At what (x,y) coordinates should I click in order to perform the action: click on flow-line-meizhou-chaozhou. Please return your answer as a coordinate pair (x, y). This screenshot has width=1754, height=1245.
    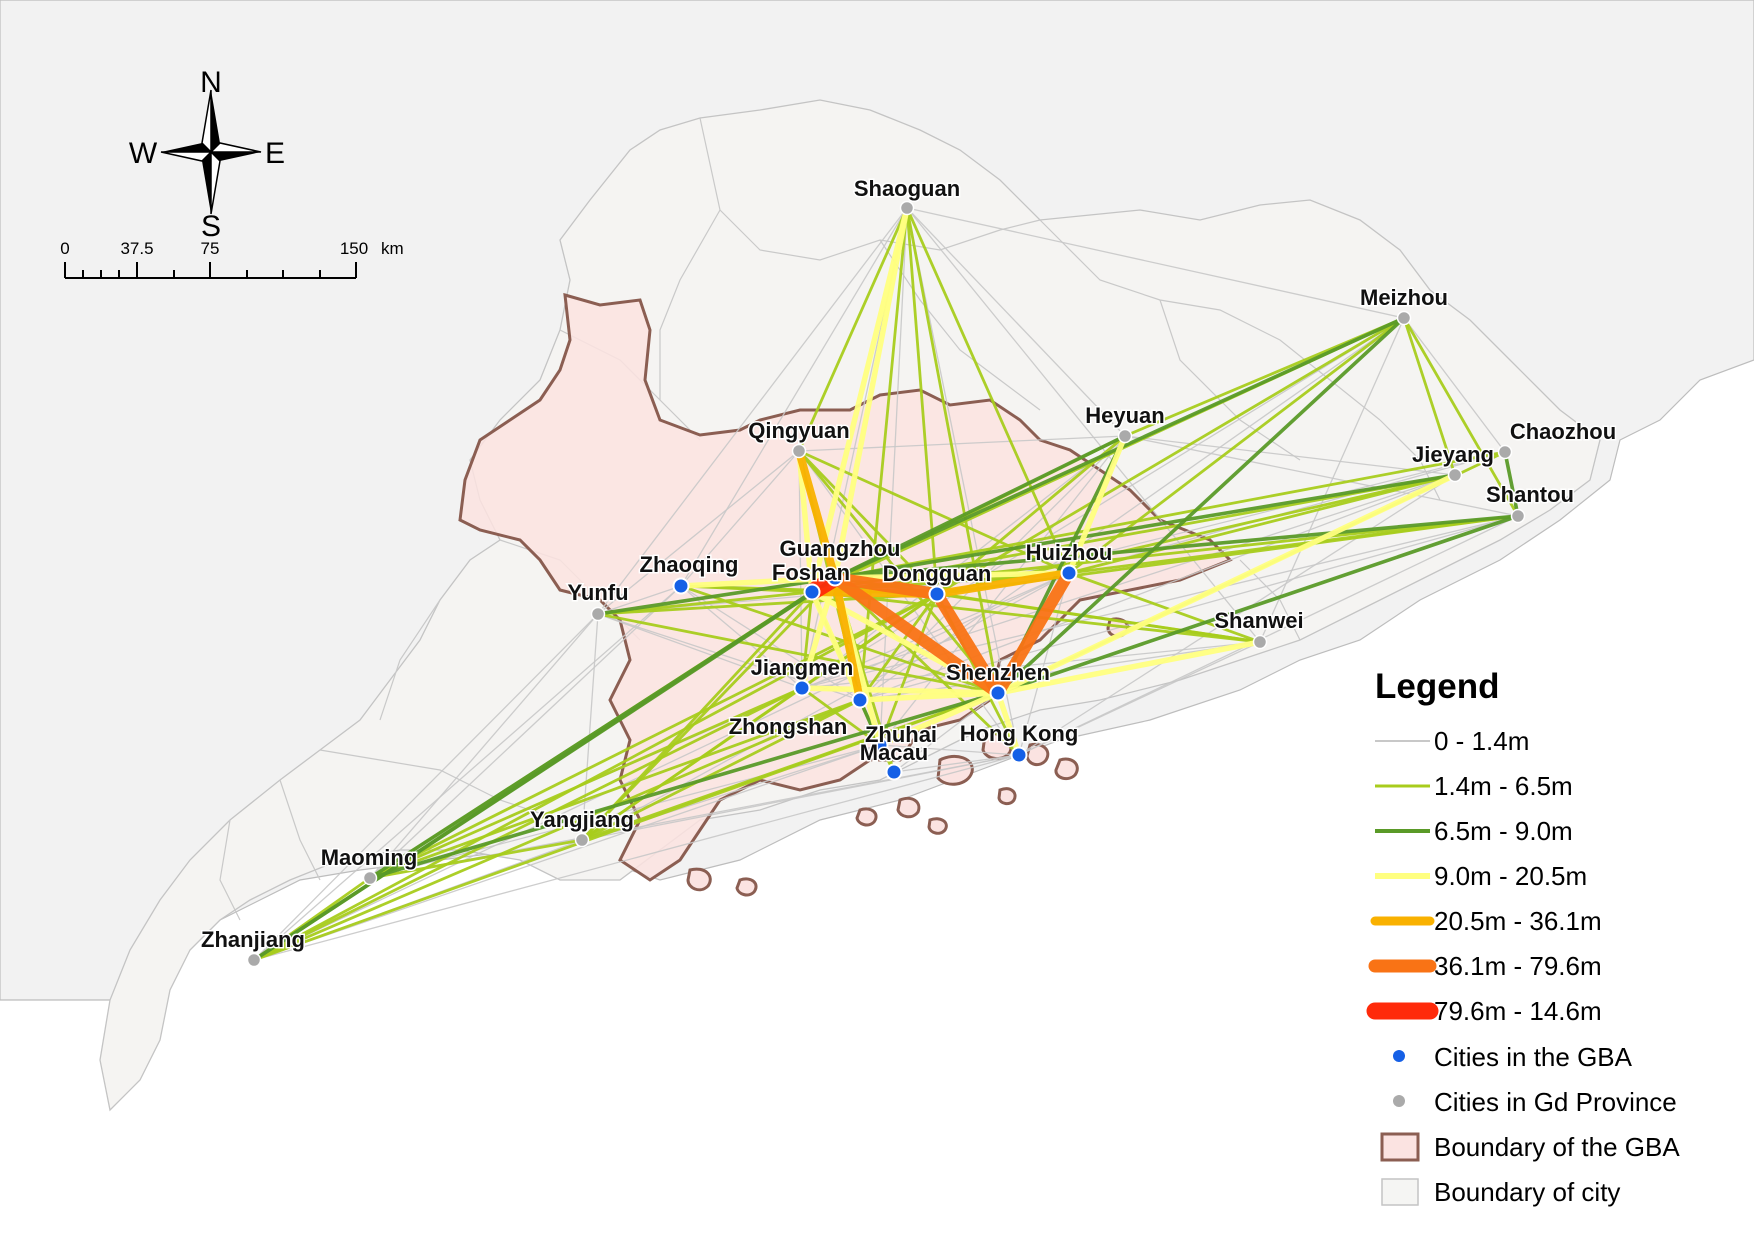
    Looking at the image, I should click on (1454, 385).